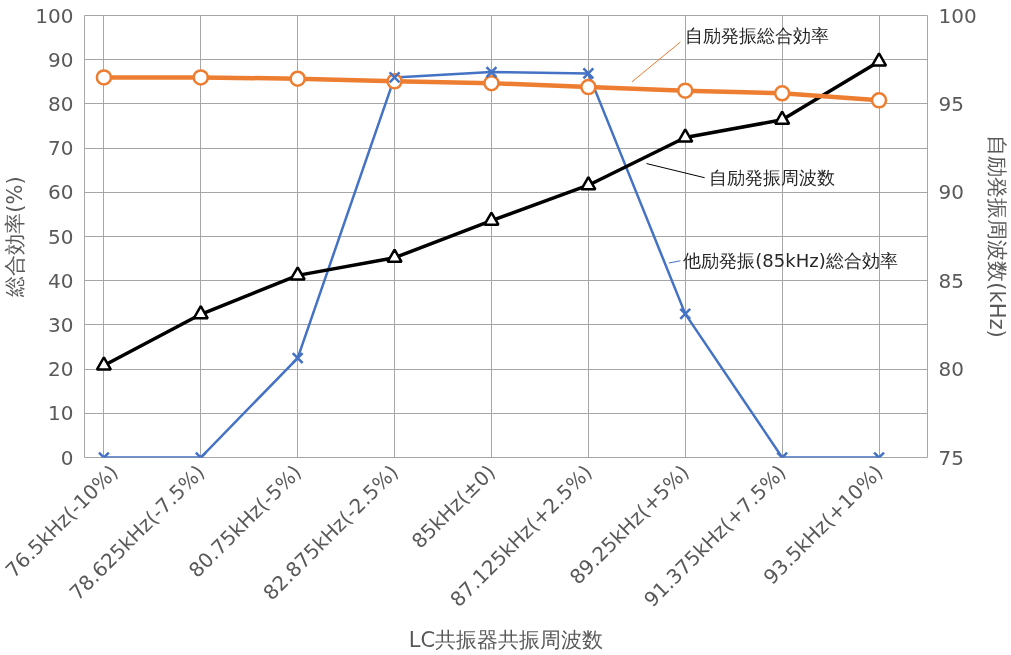 The height and width of the screenshot is (655, 1011). I want to click on y2-tick-label: 100, so click(957, 15).